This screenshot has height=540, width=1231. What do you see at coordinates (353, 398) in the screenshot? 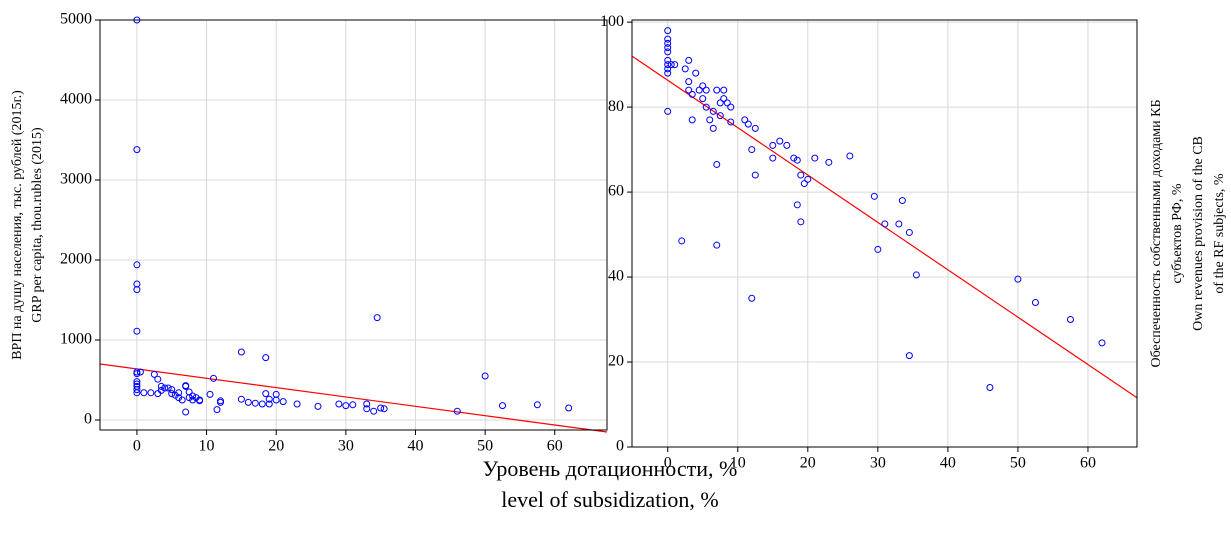
I see `trend-line` at bounding box center [353, 398].